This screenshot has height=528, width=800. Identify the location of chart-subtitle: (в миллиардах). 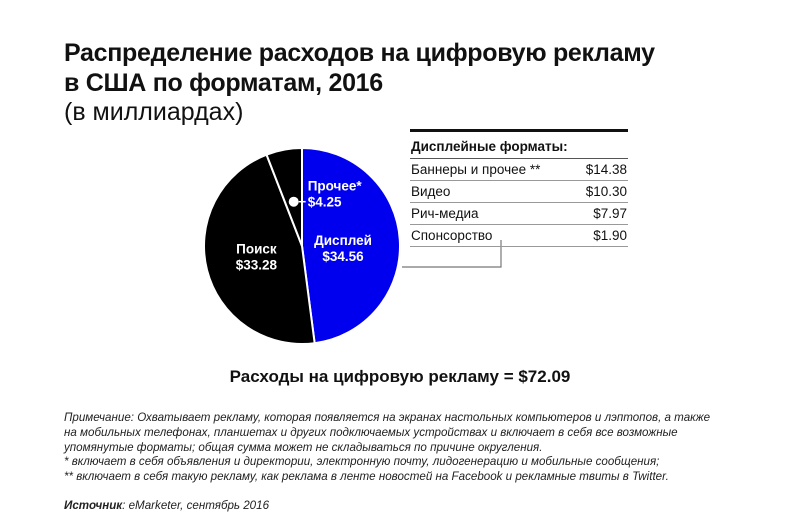
(154, 112).